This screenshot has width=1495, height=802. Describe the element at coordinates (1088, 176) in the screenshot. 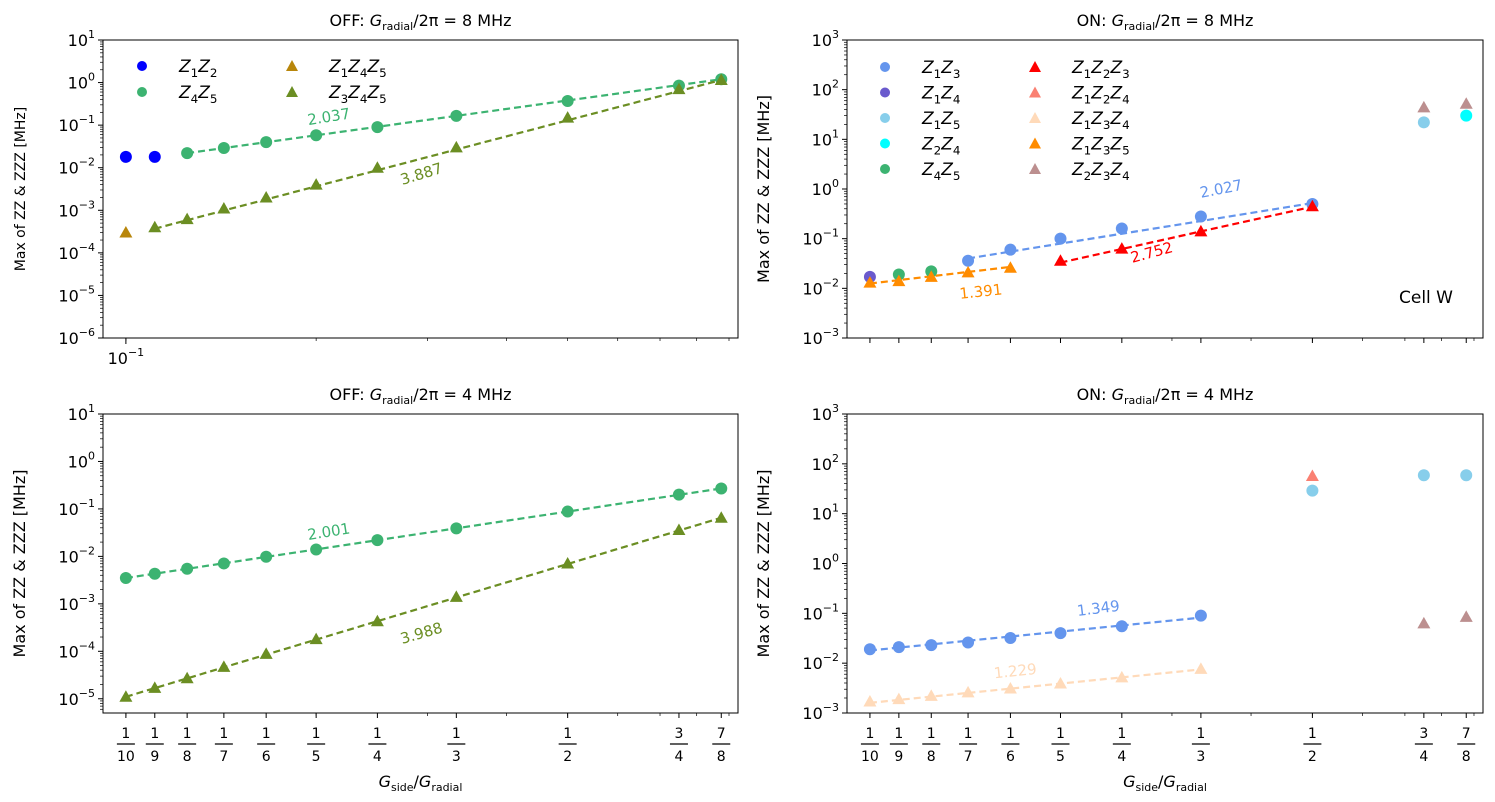

I see `legend-label-sub: 2` at that location.